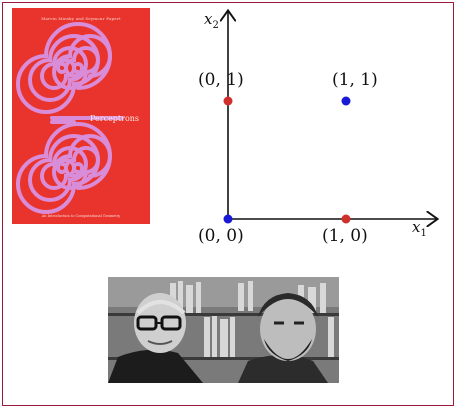  What do you see at coordinates (81, 18) in the screenshot?
I see `book-author-line: Marvin Minsky and Seymour Papert` at bounding box center [81, 18].